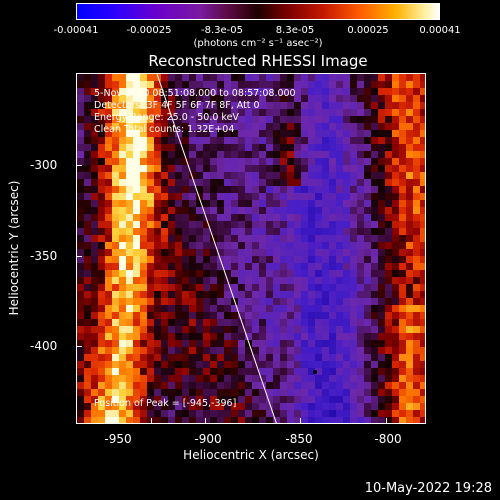 The height and width of the screenshot is (500, 500). Describe the element at coordinates (76, 30) in the screenshot. I see `colorbar-tick: -0.00041` at that location.